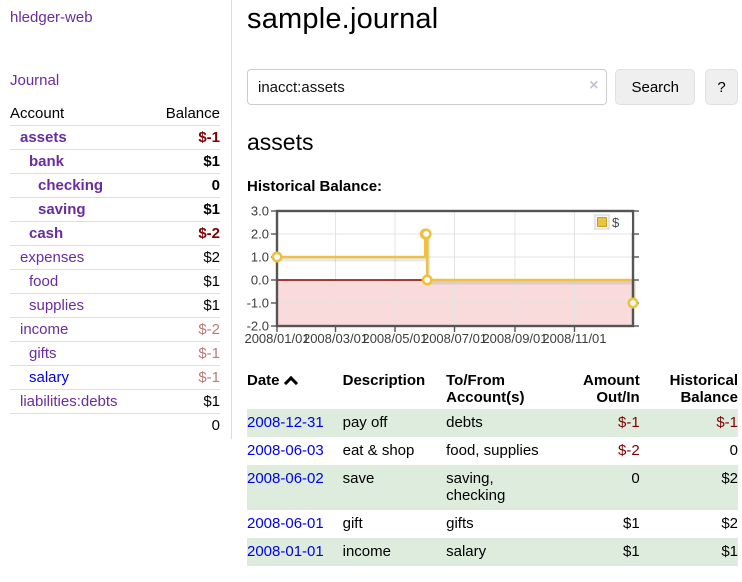 The image size is (742, 582). What do you see at coordinates (184, 257) in the screenshot?
I see `account-balance: $2` at bounding box center [184, 257].